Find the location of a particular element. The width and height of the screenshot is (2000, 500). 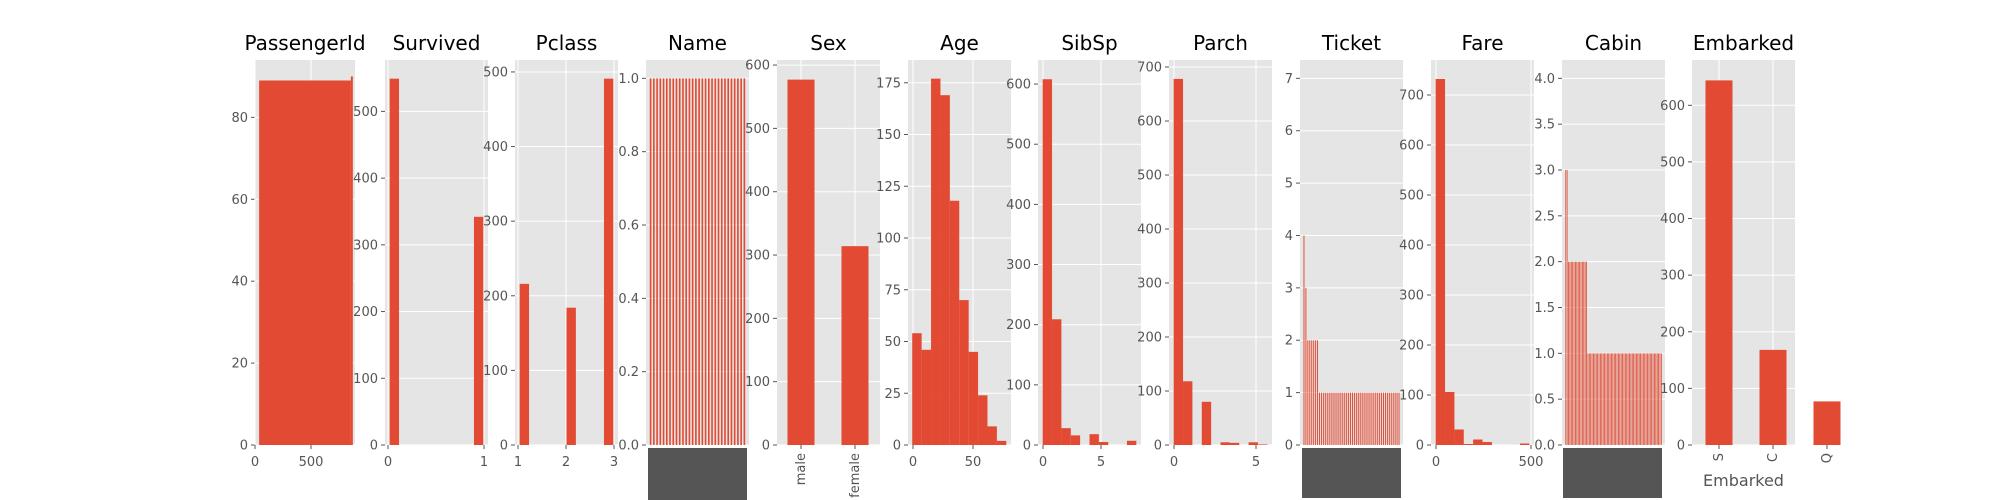

y-tick-label: 0.8 is located at coordinates (628, 152).